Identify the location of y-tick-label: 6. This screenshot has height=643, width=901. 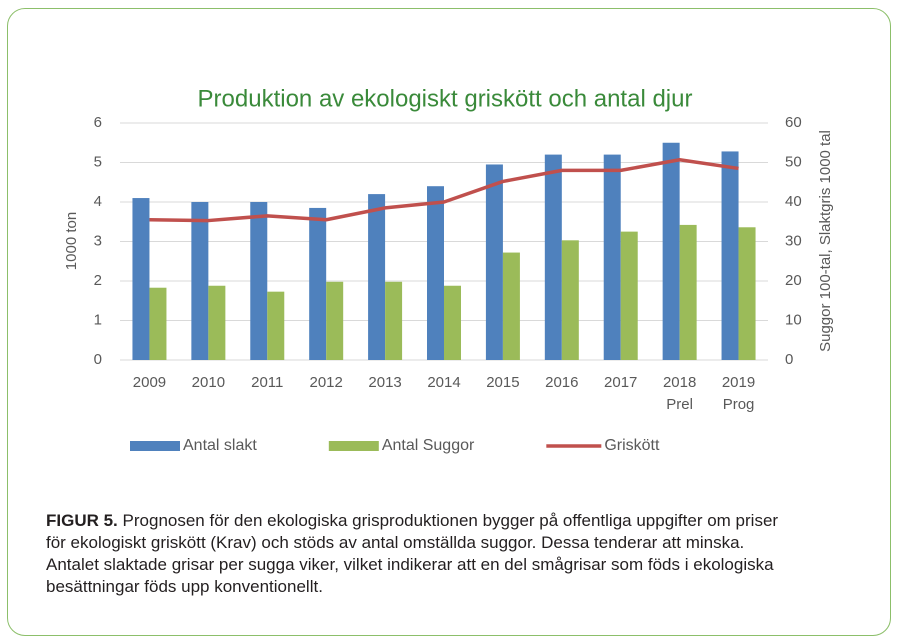
(98, 122).